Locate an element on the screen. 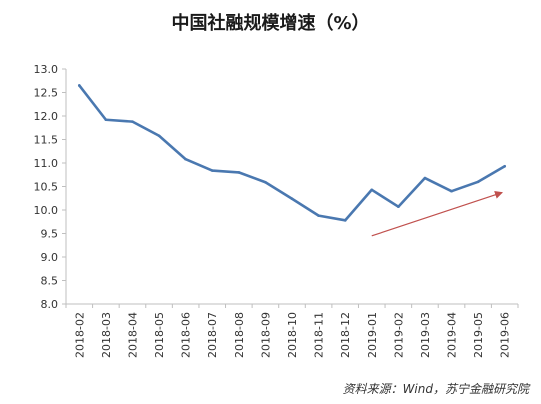 This screenshot has height=404, width=541. x-tick-label: 2018-06 is located at coordinates (186, 335).